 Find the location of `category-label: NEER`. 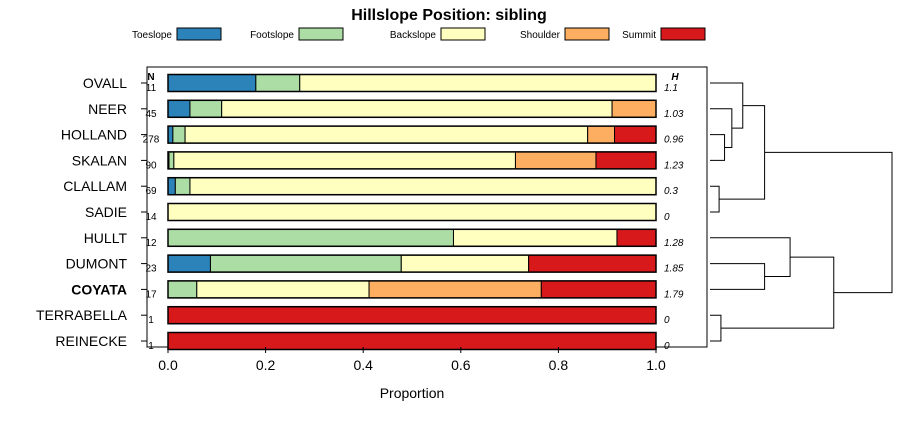

category-label: NEER is located at coordinates (107, 109).